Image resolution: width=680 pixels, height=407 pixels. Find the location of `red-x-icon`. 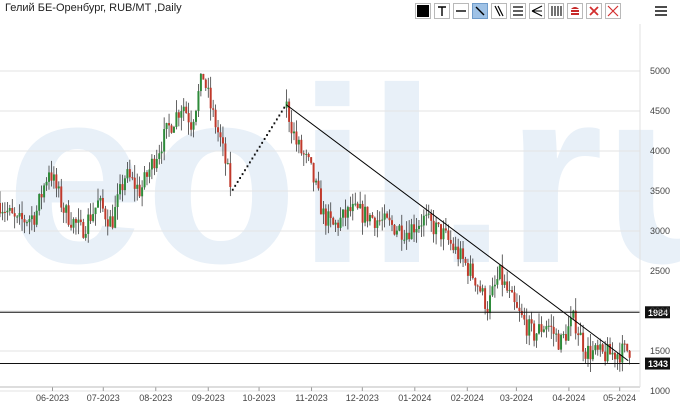

red-x-icon is located at coordinates (594, 11).